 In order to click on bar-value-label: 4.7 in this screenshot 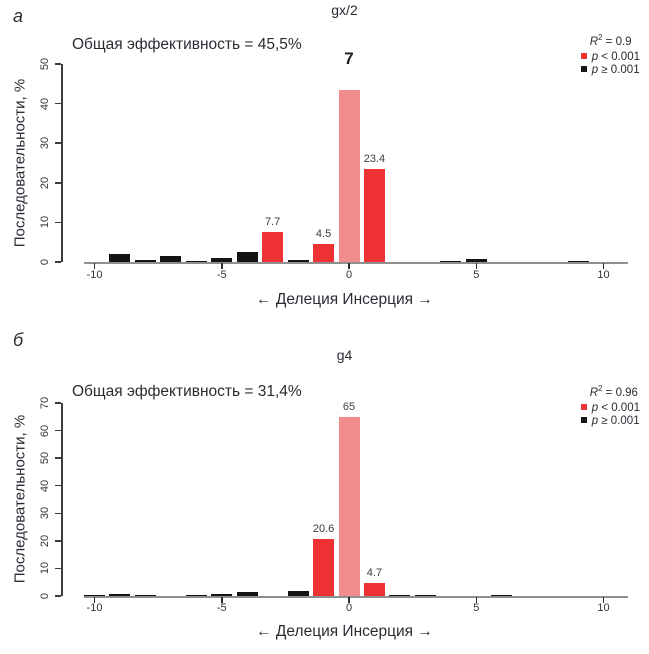, I will do `click(374, 573)`.